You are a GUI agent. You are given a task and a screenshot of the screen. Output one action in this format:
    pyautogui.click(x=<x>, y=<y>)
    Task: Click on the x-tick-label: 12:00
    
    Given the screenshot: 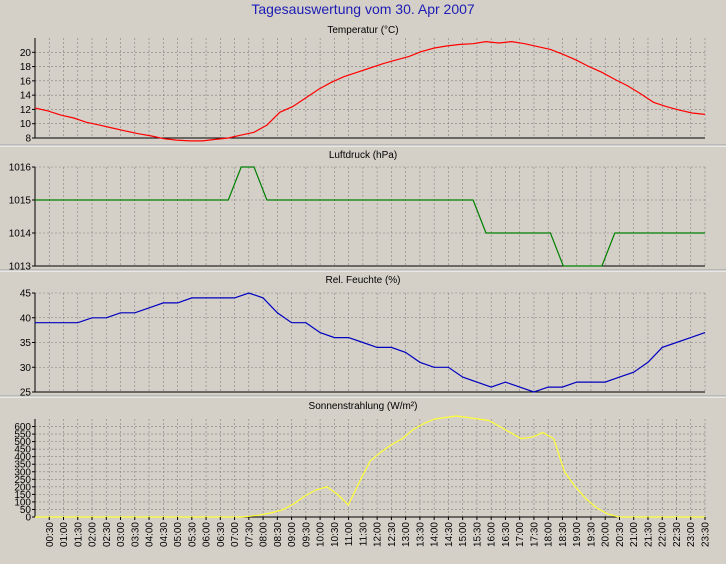 What is the action you would take?
    pyautogui.click(x=378, y=534)
    